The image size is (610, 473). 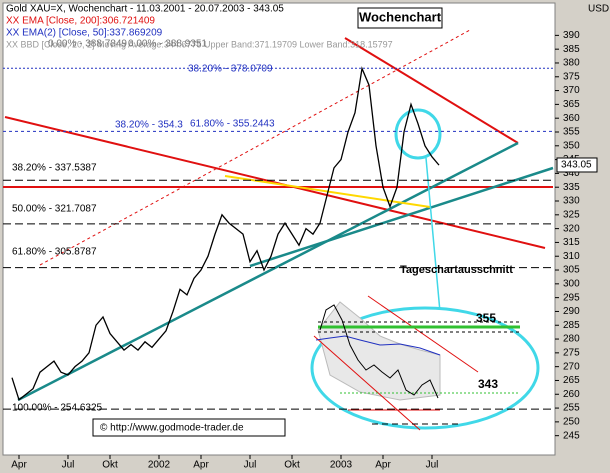 What do you see at coordinates (571, 187) in the screenshot?
I see `y-tick-label: 335` at bounding box center [571, 187].